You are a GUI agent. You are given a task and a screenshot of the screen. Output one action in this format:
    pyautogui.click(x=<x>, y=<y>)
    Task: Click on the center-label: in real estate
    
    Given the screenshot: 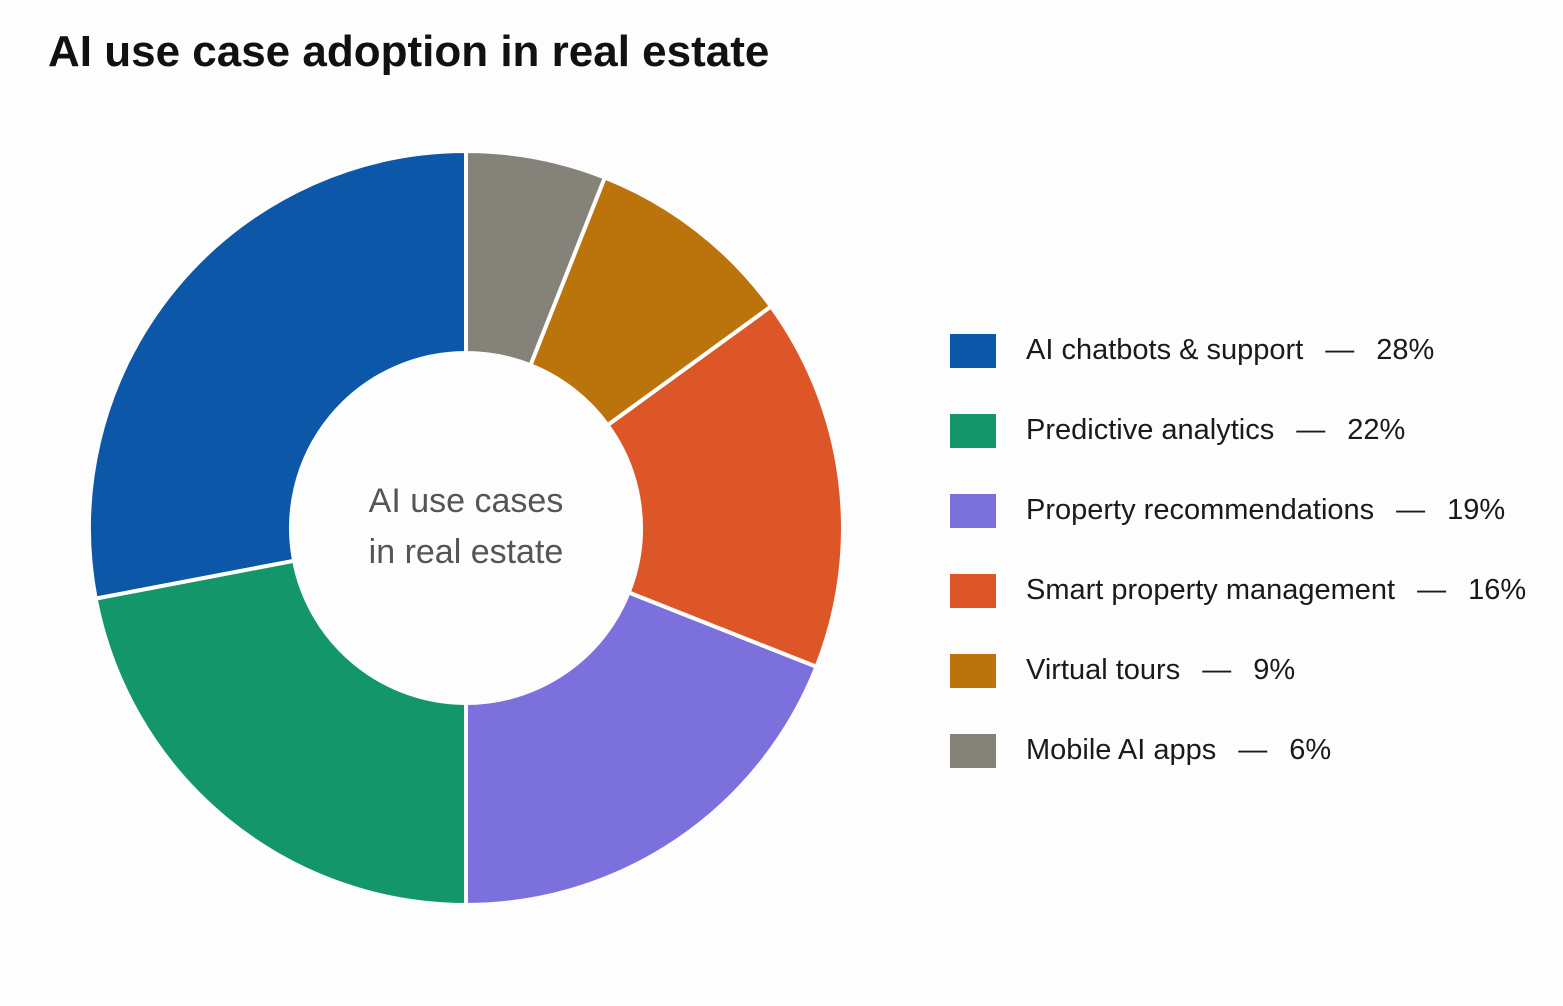 What is the action you would take?
    pyautogui.click(x=466, y=552)
    